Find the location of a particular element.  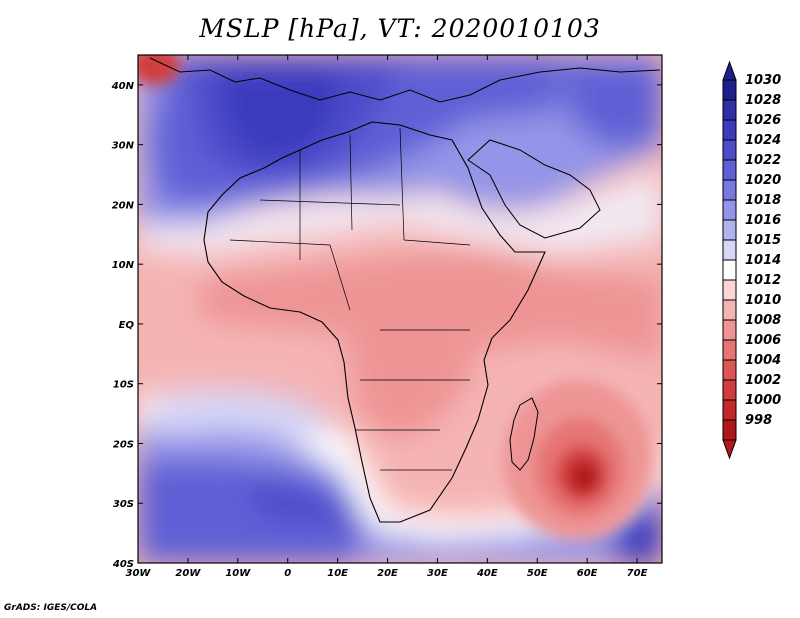

colorbar-label: 1018 is located at coordinates (763, 200).